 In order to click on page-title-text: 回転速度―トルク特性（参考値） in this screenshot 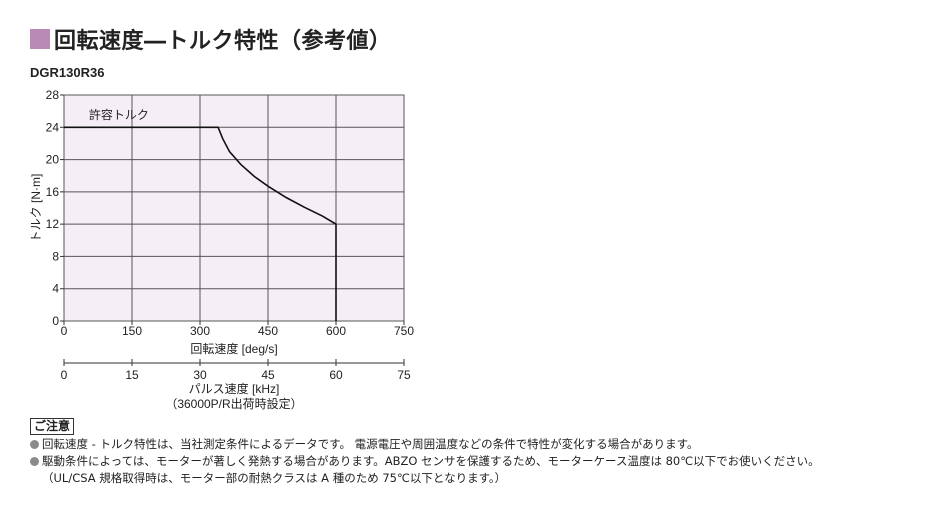, I will do `click(223, 41)`.